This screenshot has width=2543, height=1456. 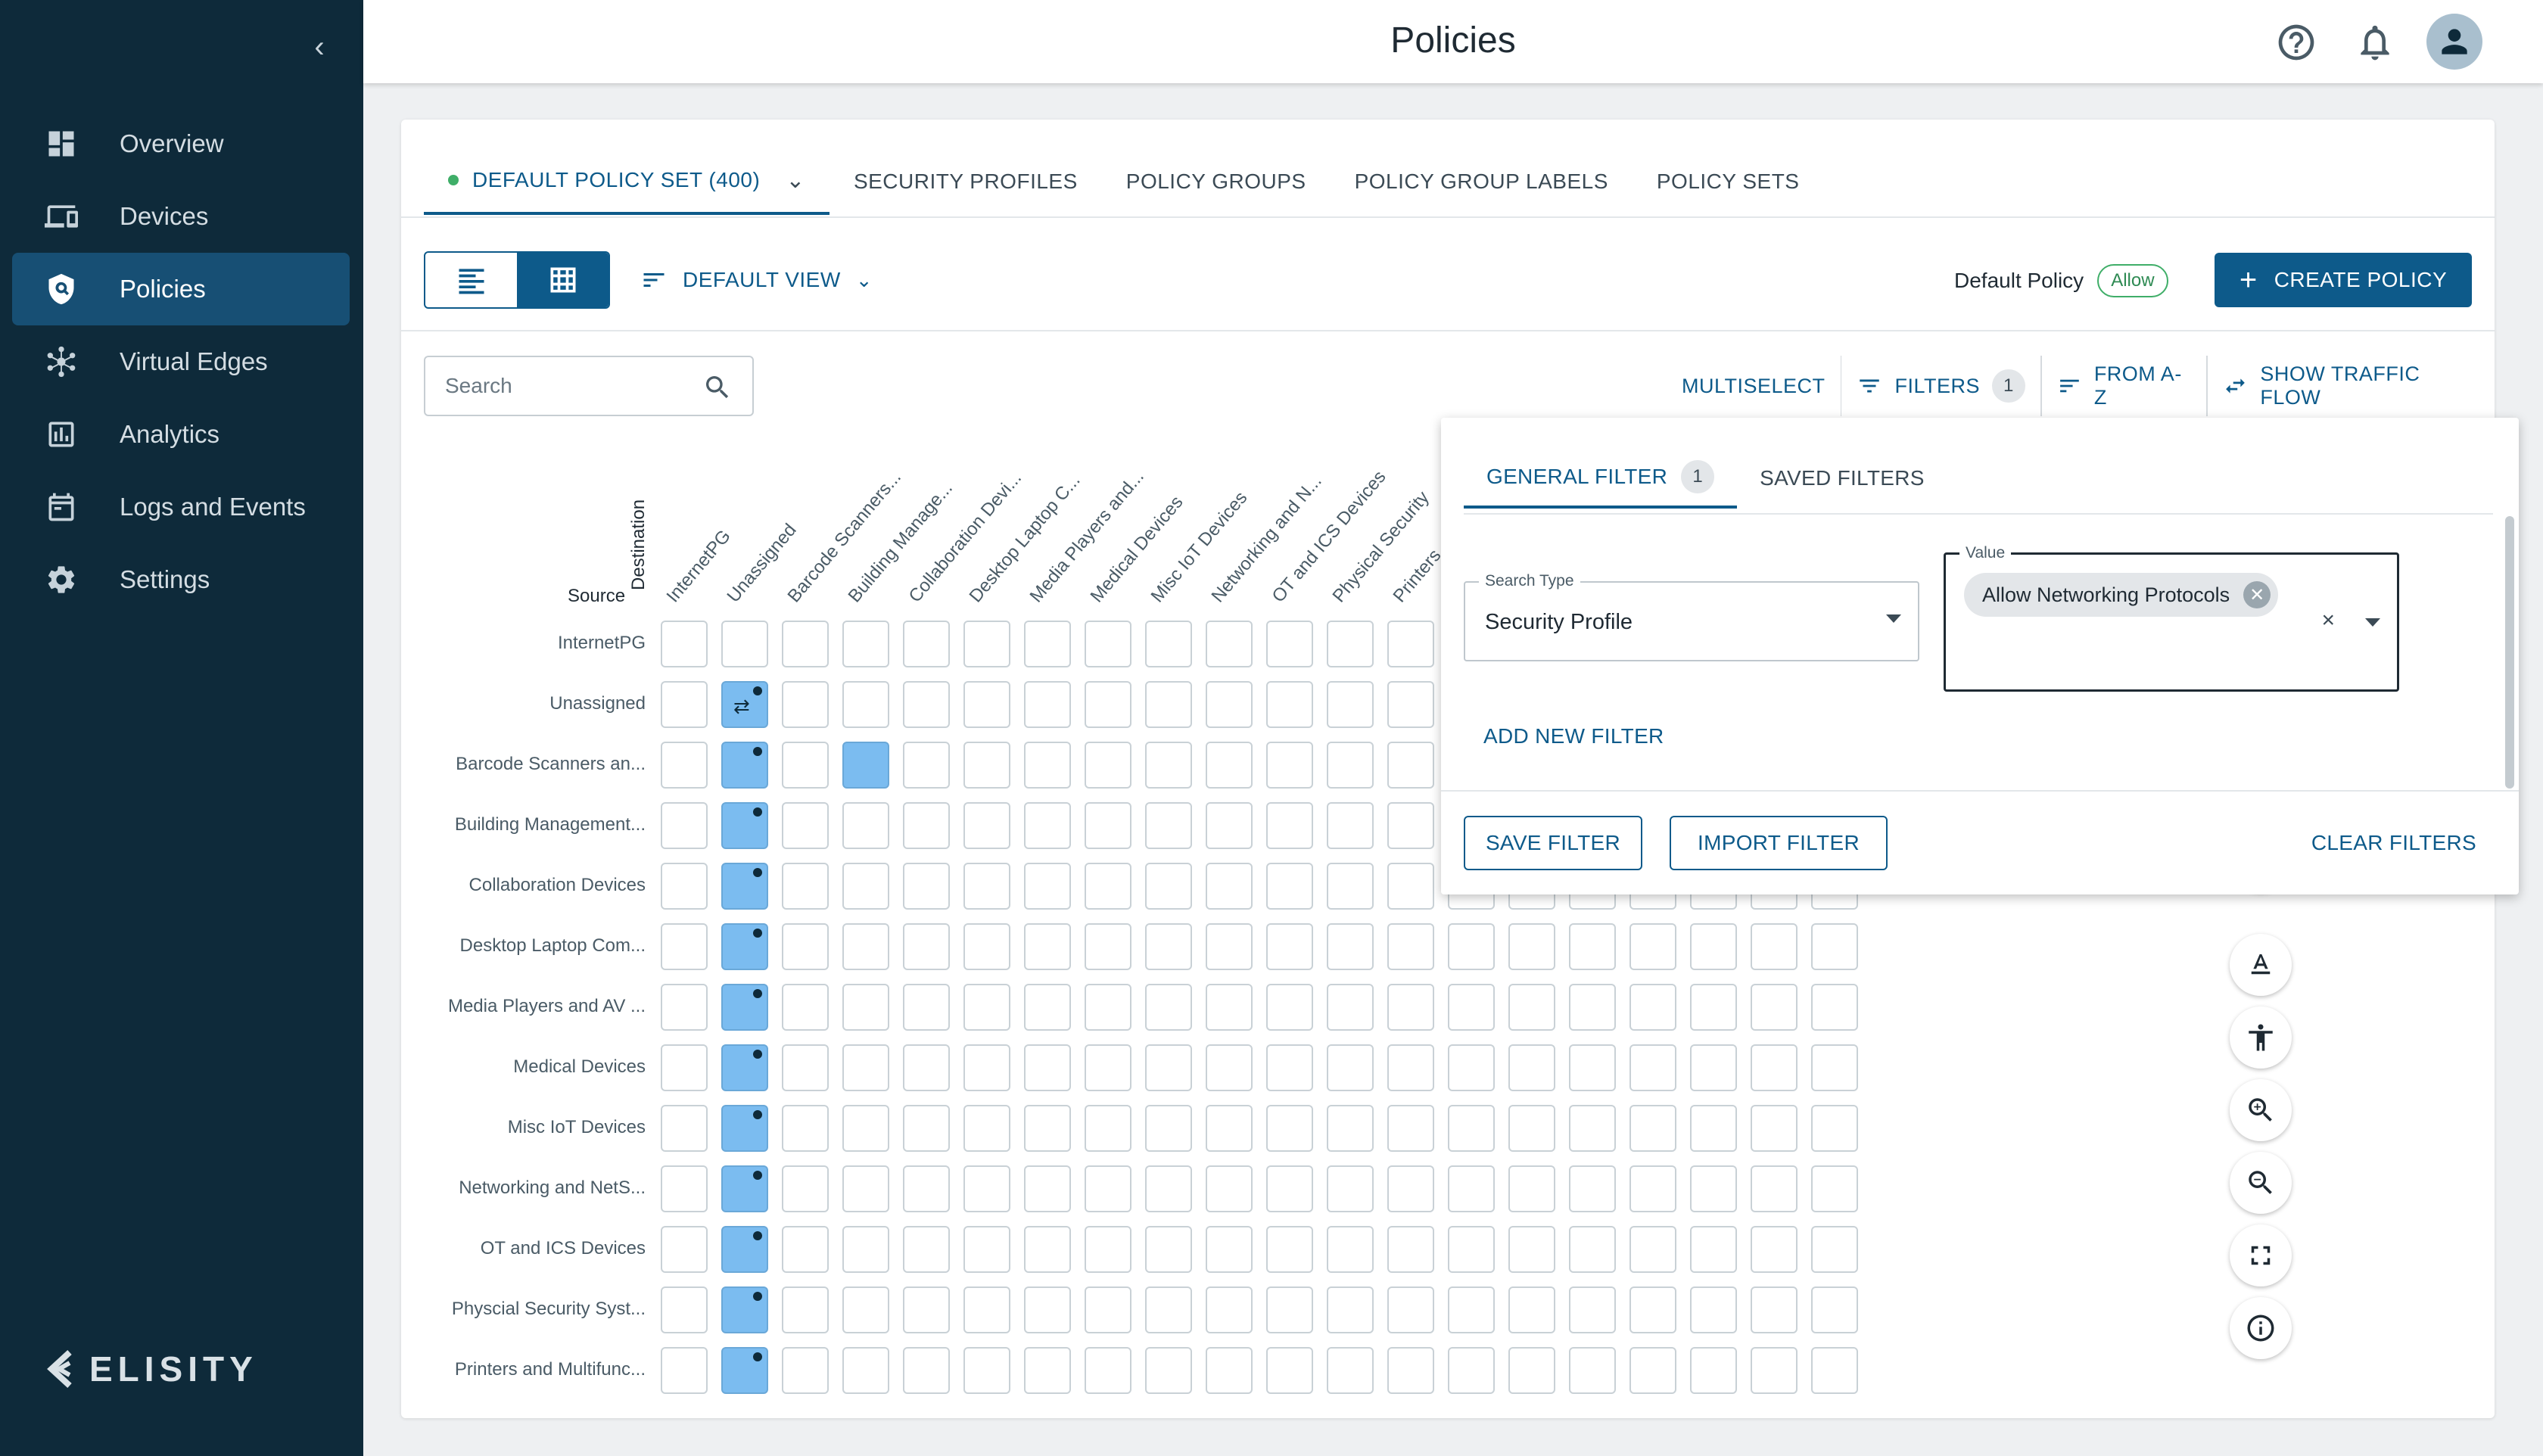 What do you see at coordinates (319, 47) in the screenshot?
I see `collapse-sidebar-button: ‹` at bounding box center [319, 47].